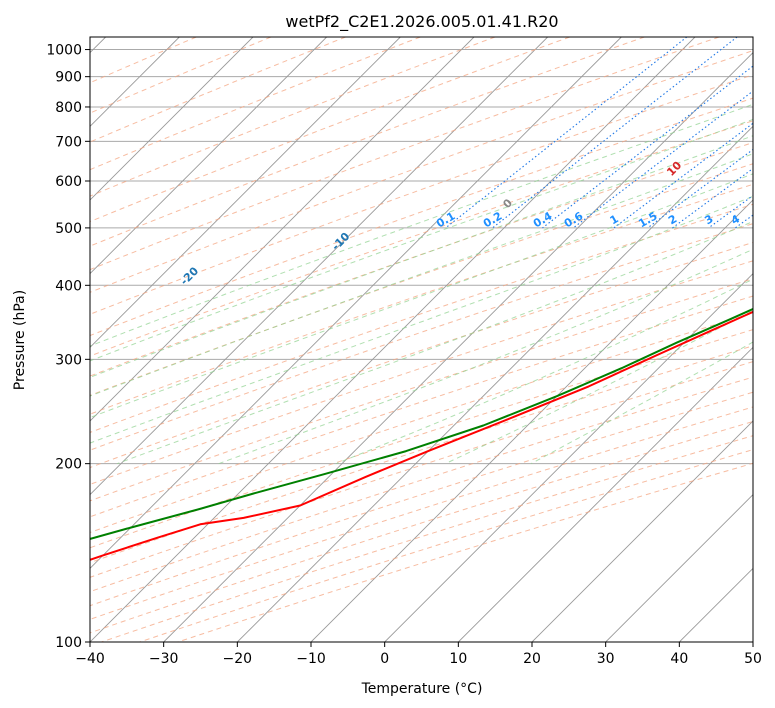 This screenshot has height=708, width=775. Describe the element at coordinates (606, 659) in the screenshot. I see `x-tick-label: 30` at that location.